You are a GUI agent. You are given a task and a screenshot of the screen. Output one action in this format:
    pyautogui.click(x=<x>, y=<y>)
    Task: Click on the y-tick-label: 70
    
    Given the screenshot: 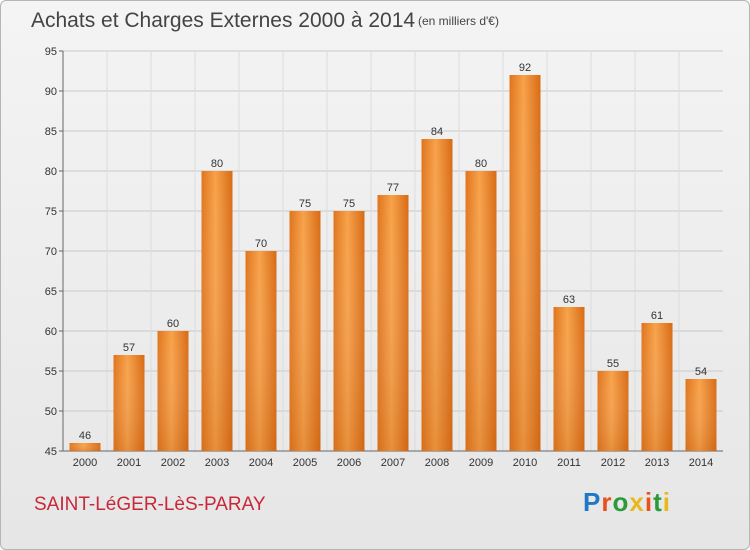 What is the action you would take?
    pyautogui.click(x=51, y=252)
    